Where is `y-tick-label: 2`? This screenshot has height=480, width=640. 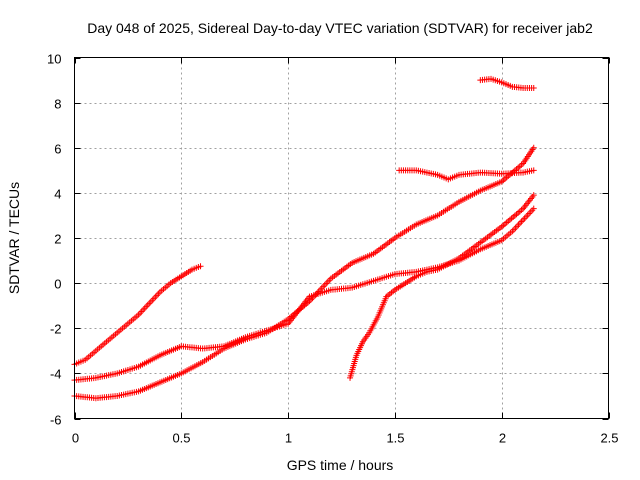
y-tick-label: 2 is located at coordinates (57, 239).